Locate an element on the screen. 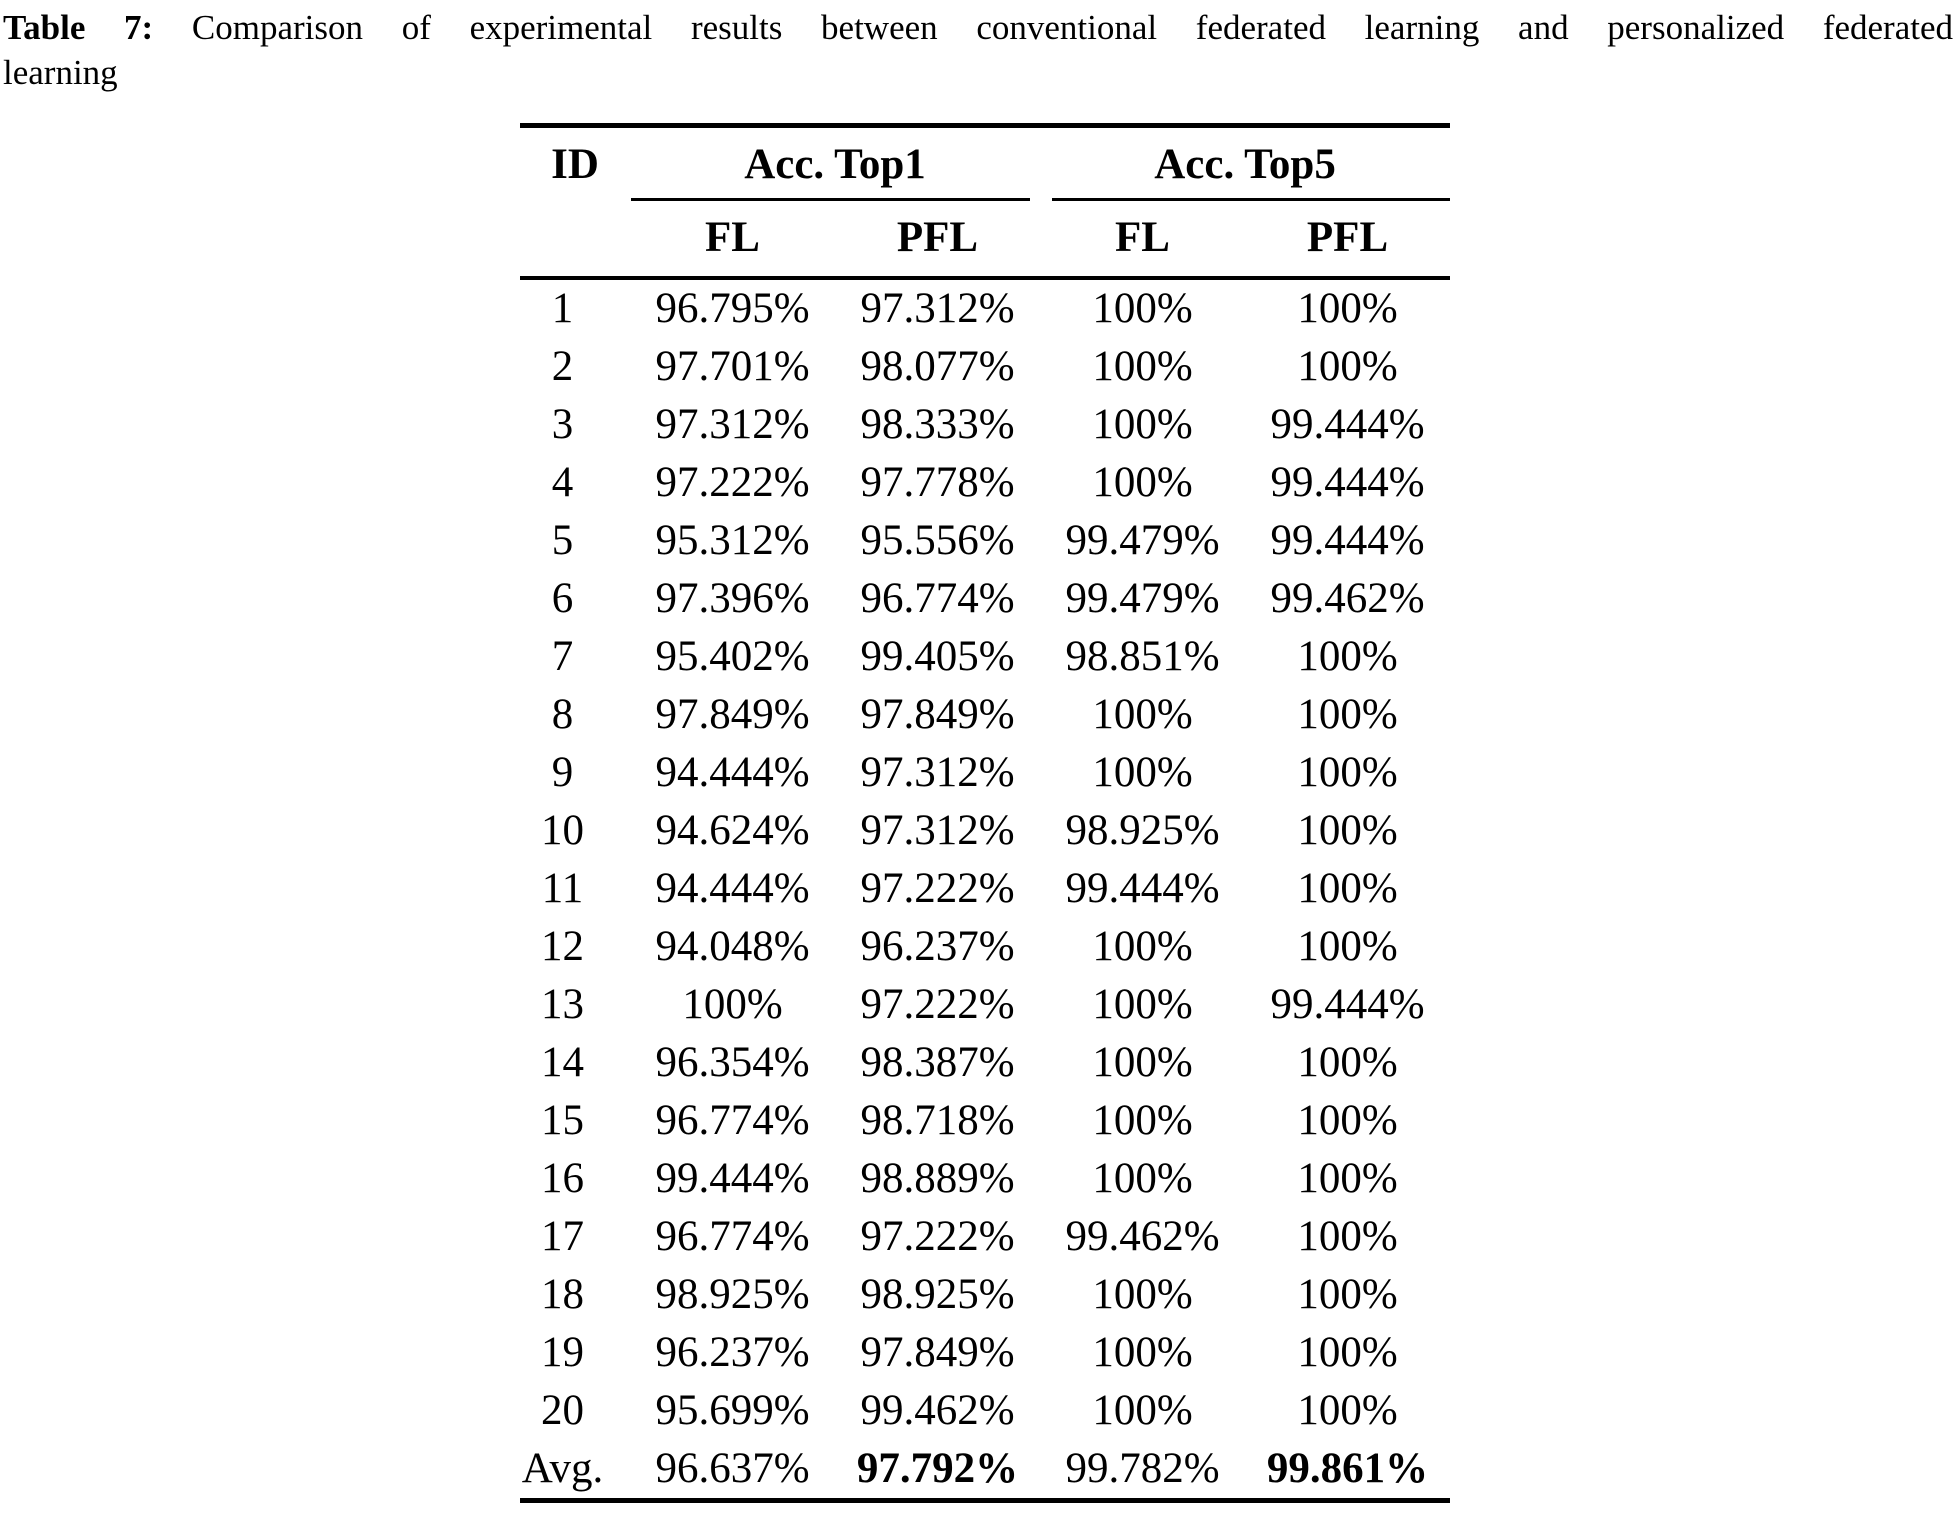 The height and width of the screenshot is (1517, 1955). row-id-cell: 4 is located at coordinates (562, 482).